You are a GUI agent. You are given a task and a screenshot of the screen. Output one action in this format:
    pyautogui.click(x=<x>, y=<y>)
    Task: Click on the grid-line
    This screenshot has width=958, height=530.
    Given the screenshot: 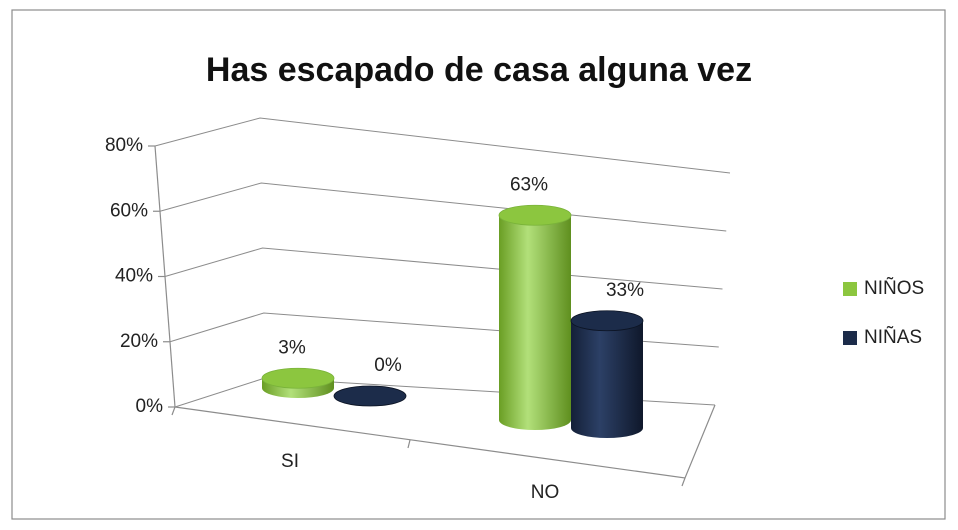 What is the action you would take?
    pyautogui.click(x=442, y=145)
    